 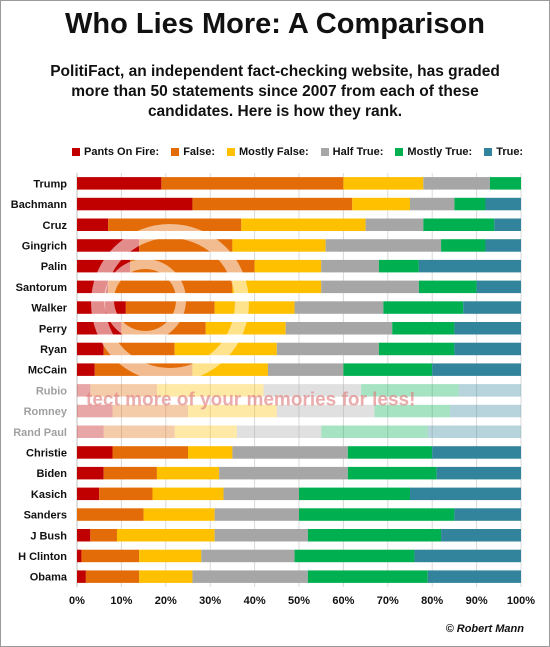 What do you see at coordinates (112, 576) in the screenshot?
I see `bar-obama-false` at bounding box center [112, 576].